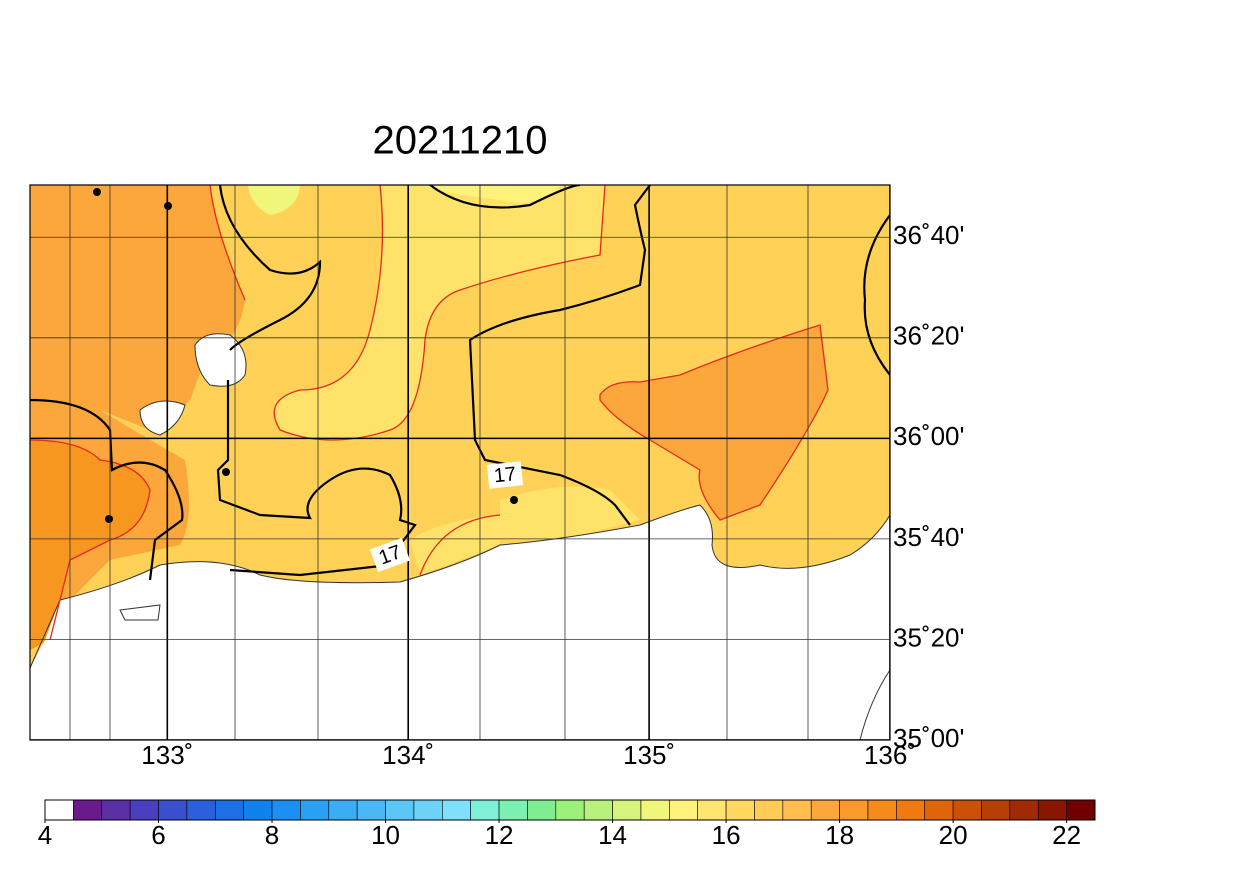 This screenshot has width=1237, height=875. What do you see at coordinates (158, 835) in the screenshot?
I see `colorbar-label: 6` at bounding box center [158, 835].